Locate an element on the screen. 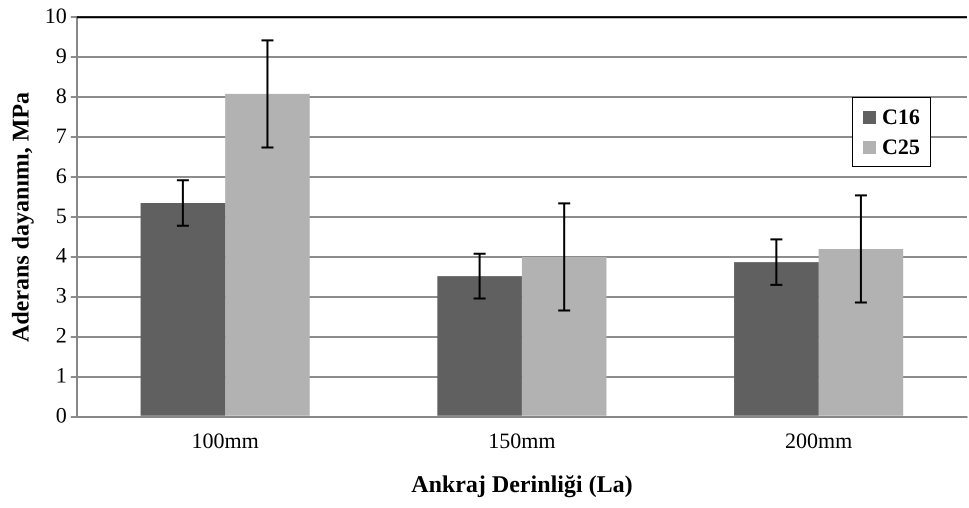  y-tick-label: 2 is located at coordinates (61, 335).